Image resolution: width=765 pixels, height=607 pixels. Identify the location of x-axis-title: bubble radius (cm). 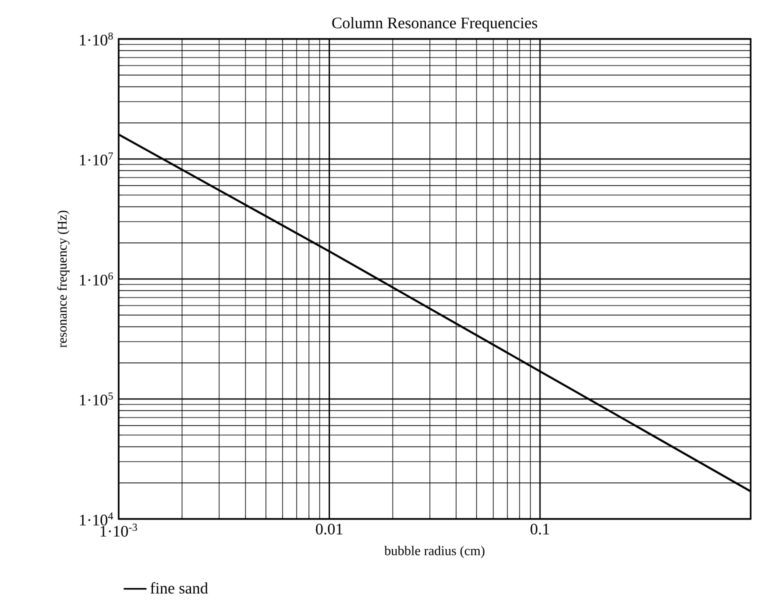
(434, 552).